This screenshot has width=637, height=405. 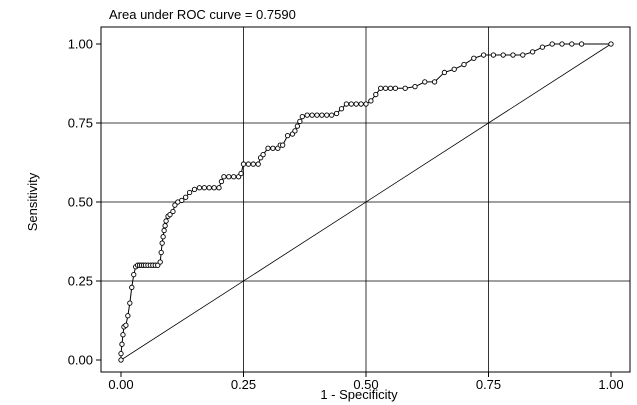 I want to click on chart-title: Area under ROC curve = 0.7590, so click(x=202, y=14).